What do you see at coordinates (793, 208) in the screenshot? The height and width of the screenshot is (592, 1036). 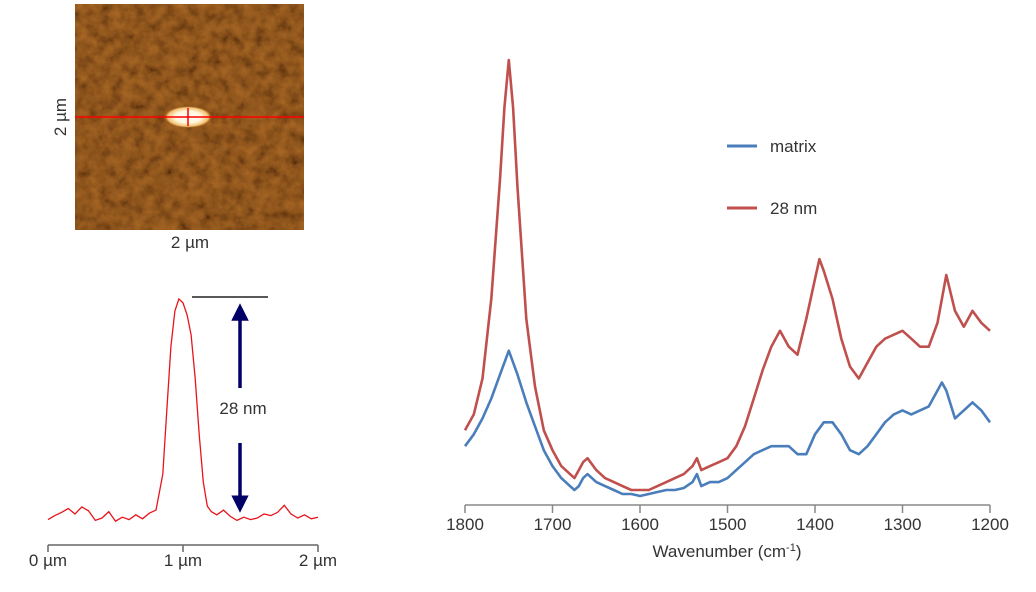 I see `legend-label: 28 nm` at bounding box center [793, 208].